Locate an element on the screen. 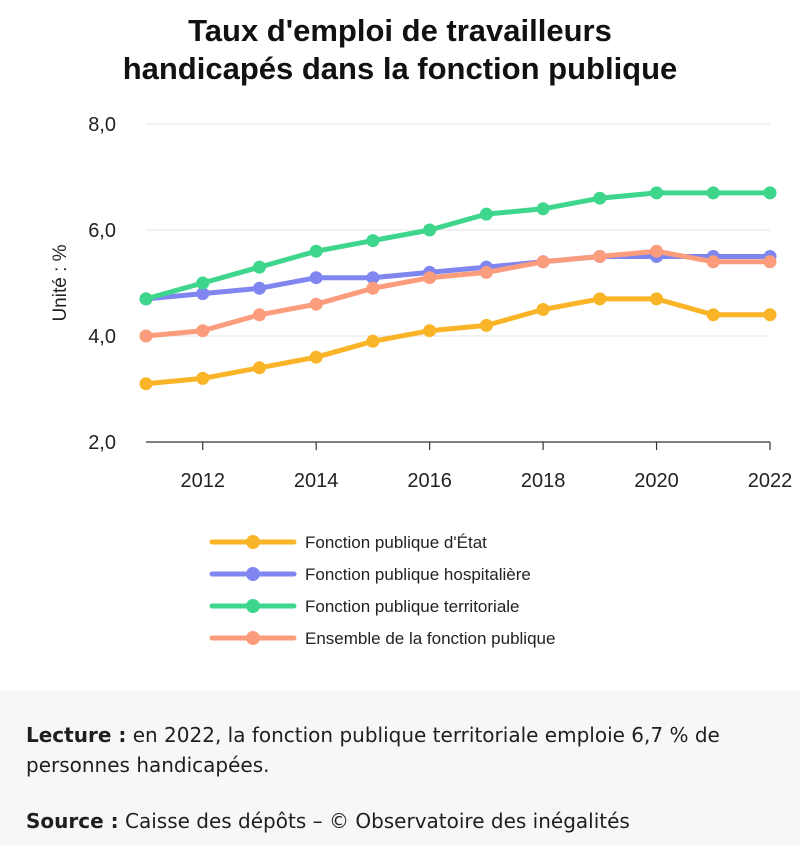  reading-label: Lecture : is located at coordinates (76, 735).